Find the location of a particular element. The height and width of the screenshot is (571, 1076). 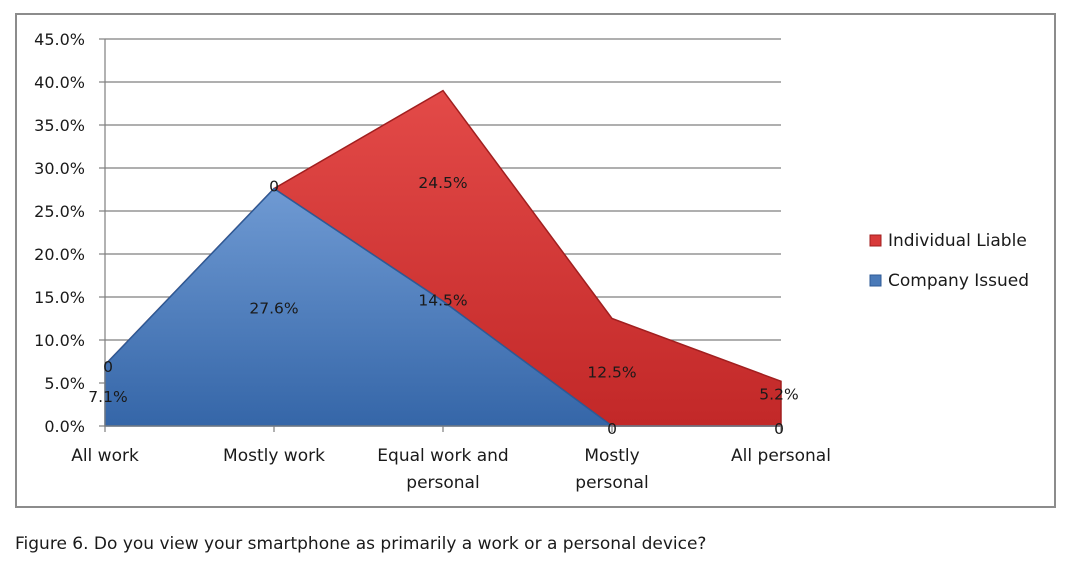

y-tick-label: 5.0% is located at coordinates (64, 383).